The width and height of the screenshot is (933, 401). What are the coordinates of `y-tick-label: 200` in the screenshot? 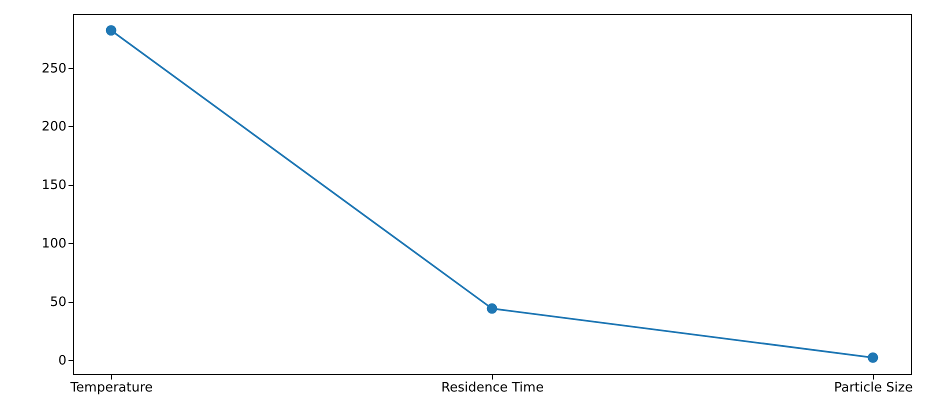 It's located at (54, 127).